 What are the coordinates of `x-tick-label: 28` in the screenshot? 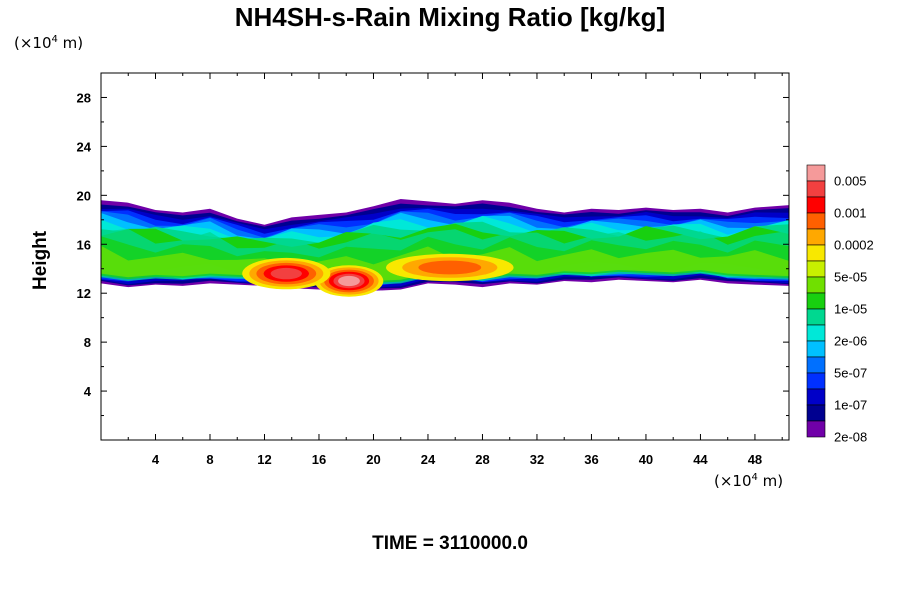 It's located at (482, 459).